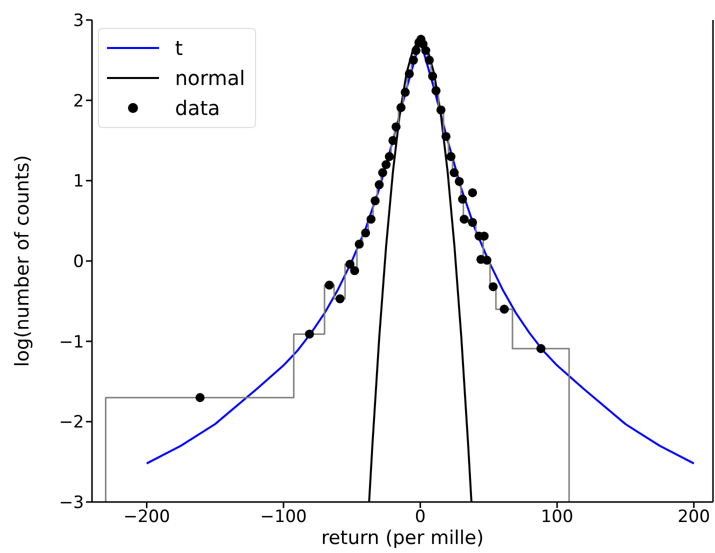 This screenshot has width=715, height=553. What do you see at coordinates (71, 503) in the screenshot?
I see `y-tick-label: −3` at bounding box center [71, 503].